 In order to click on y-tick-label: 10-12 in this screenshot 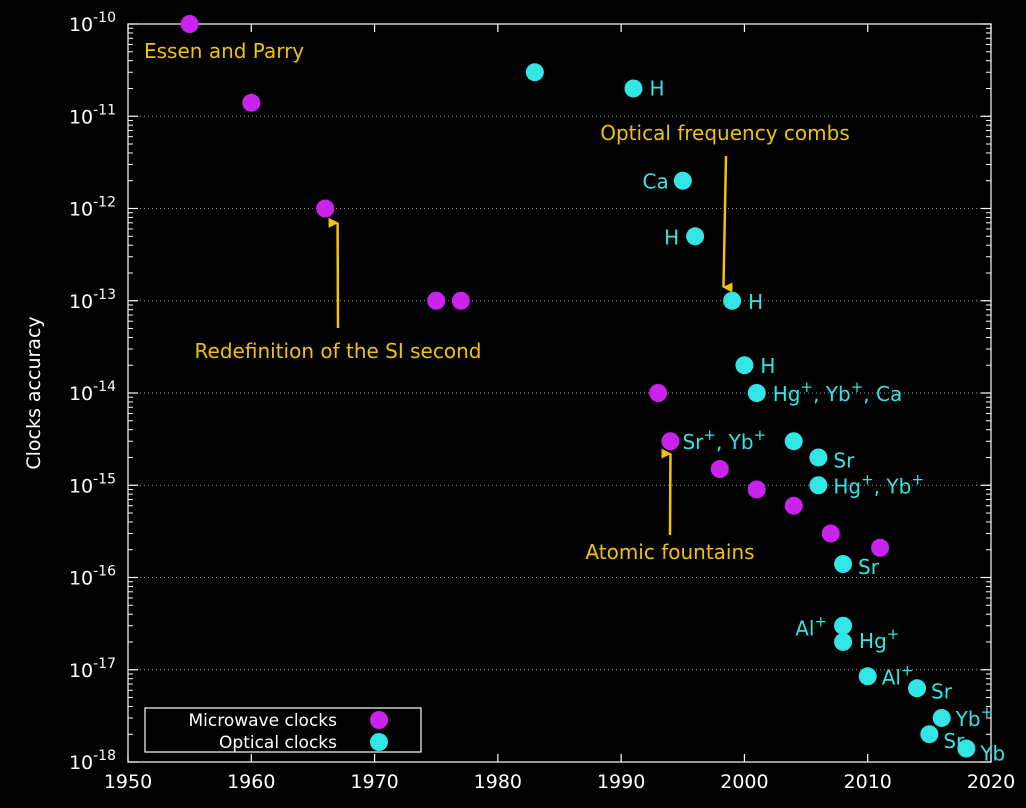, I will do `click(92, 208)`.